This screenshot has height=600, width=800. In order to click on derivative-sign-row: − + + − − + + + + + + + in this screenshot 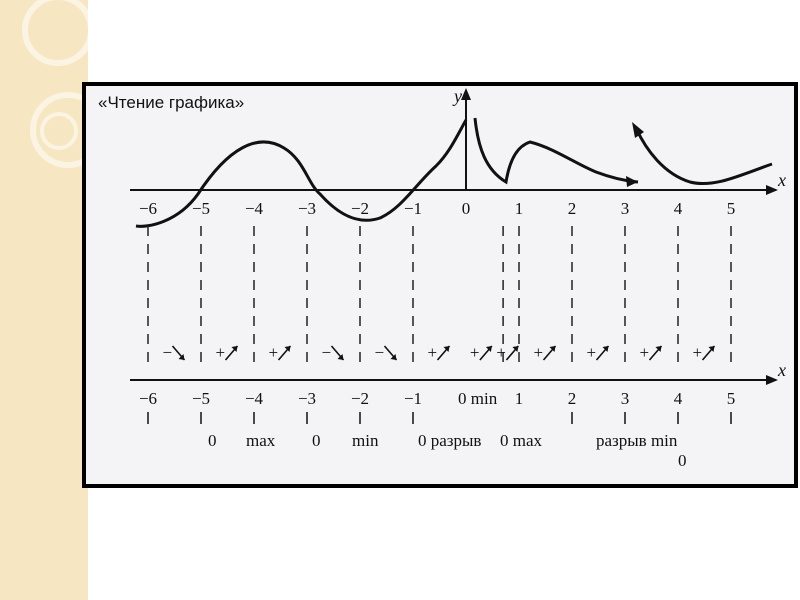, I will do `click(439, 352)`.